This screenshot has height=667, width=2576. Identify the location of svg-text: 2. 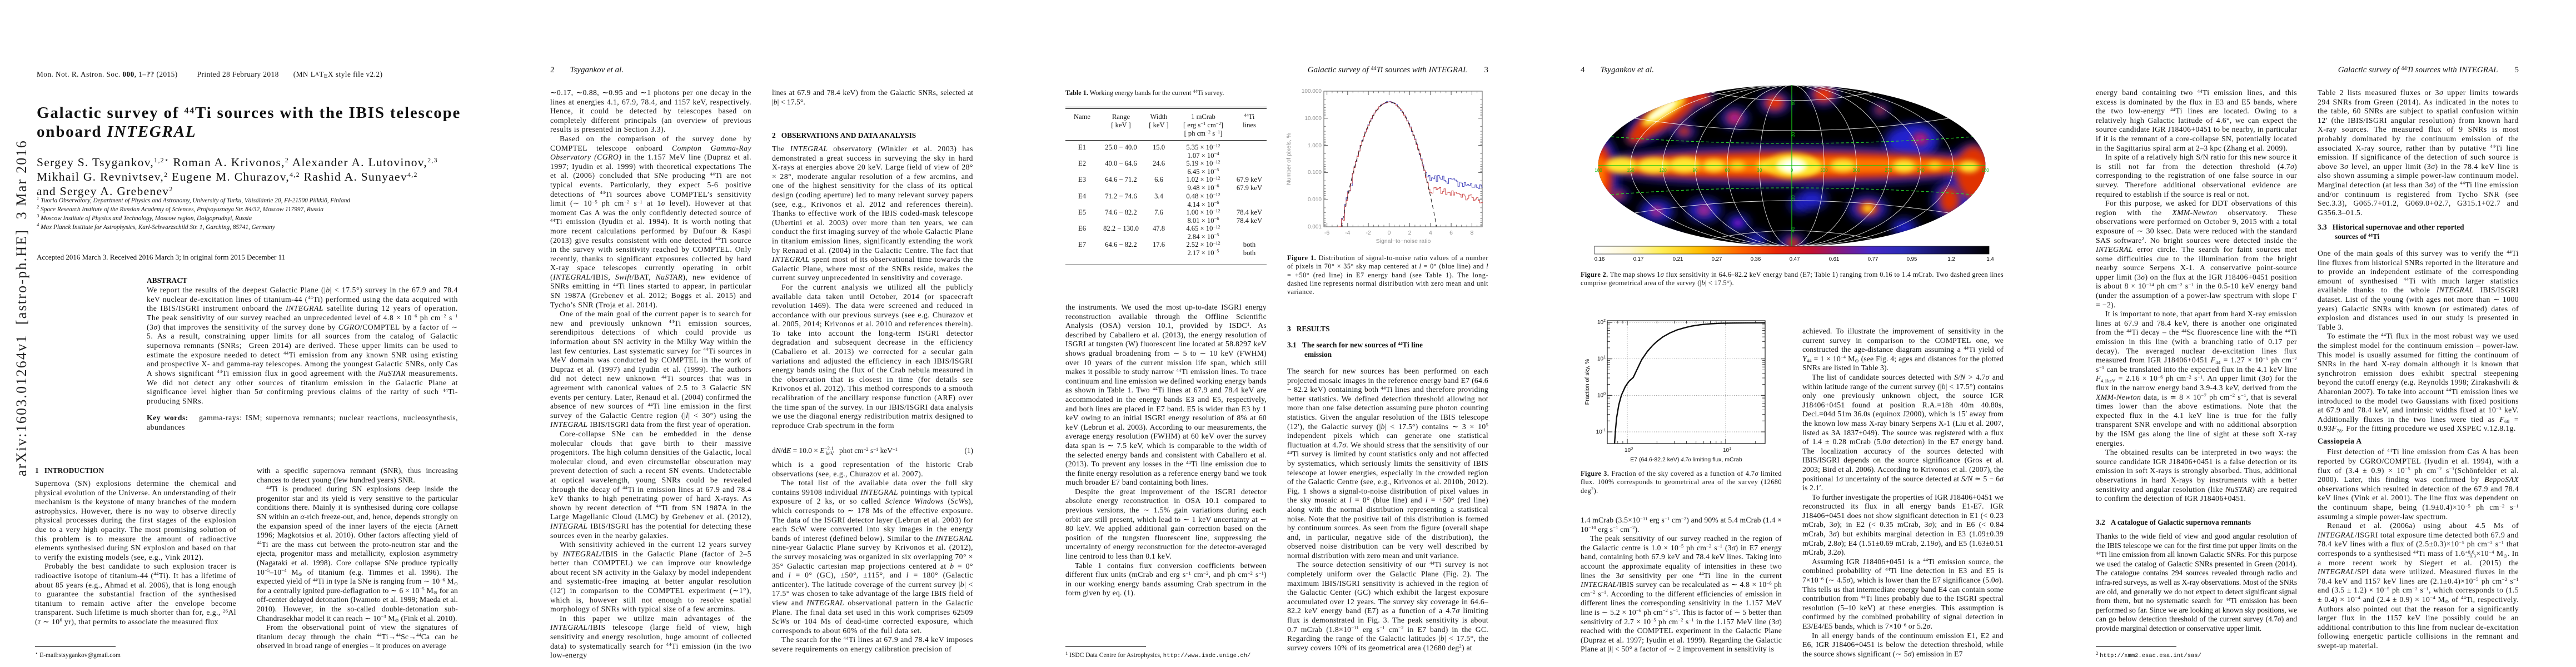
(1410, 233).